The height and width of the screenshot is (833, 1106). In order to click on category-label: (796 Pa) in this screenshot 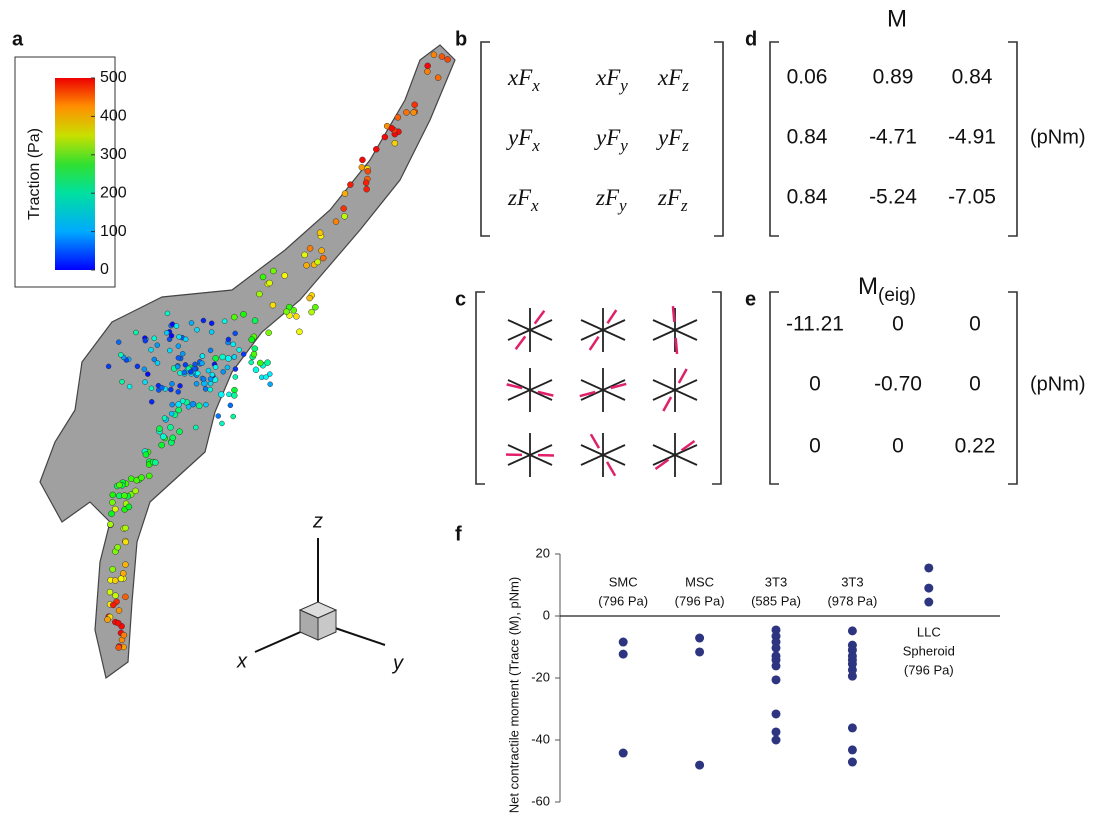, I will do `click(929, 669)`.